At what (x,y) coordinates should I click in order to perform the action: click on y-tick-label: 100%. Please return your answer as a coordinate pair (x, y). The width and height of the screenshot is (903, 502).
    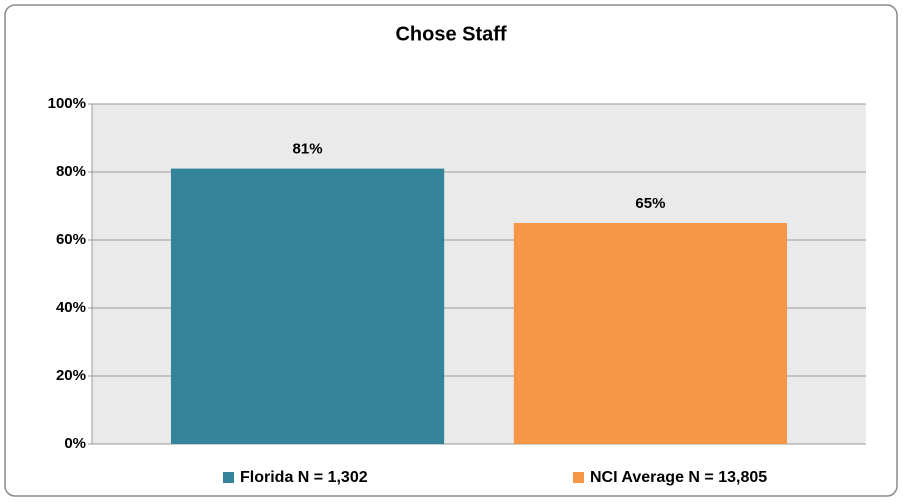
    Looking at the image, I should click on (67, 103).